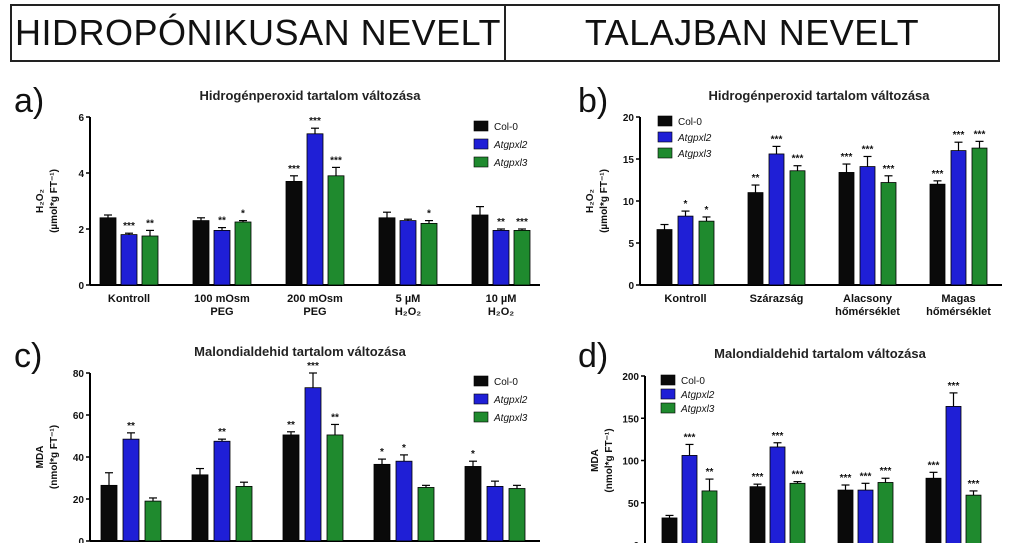  Describe the element at coordinates (300, 351) in the screenshot. I see `chart-c-title: Malondialdehid tartalom változása` at that location.